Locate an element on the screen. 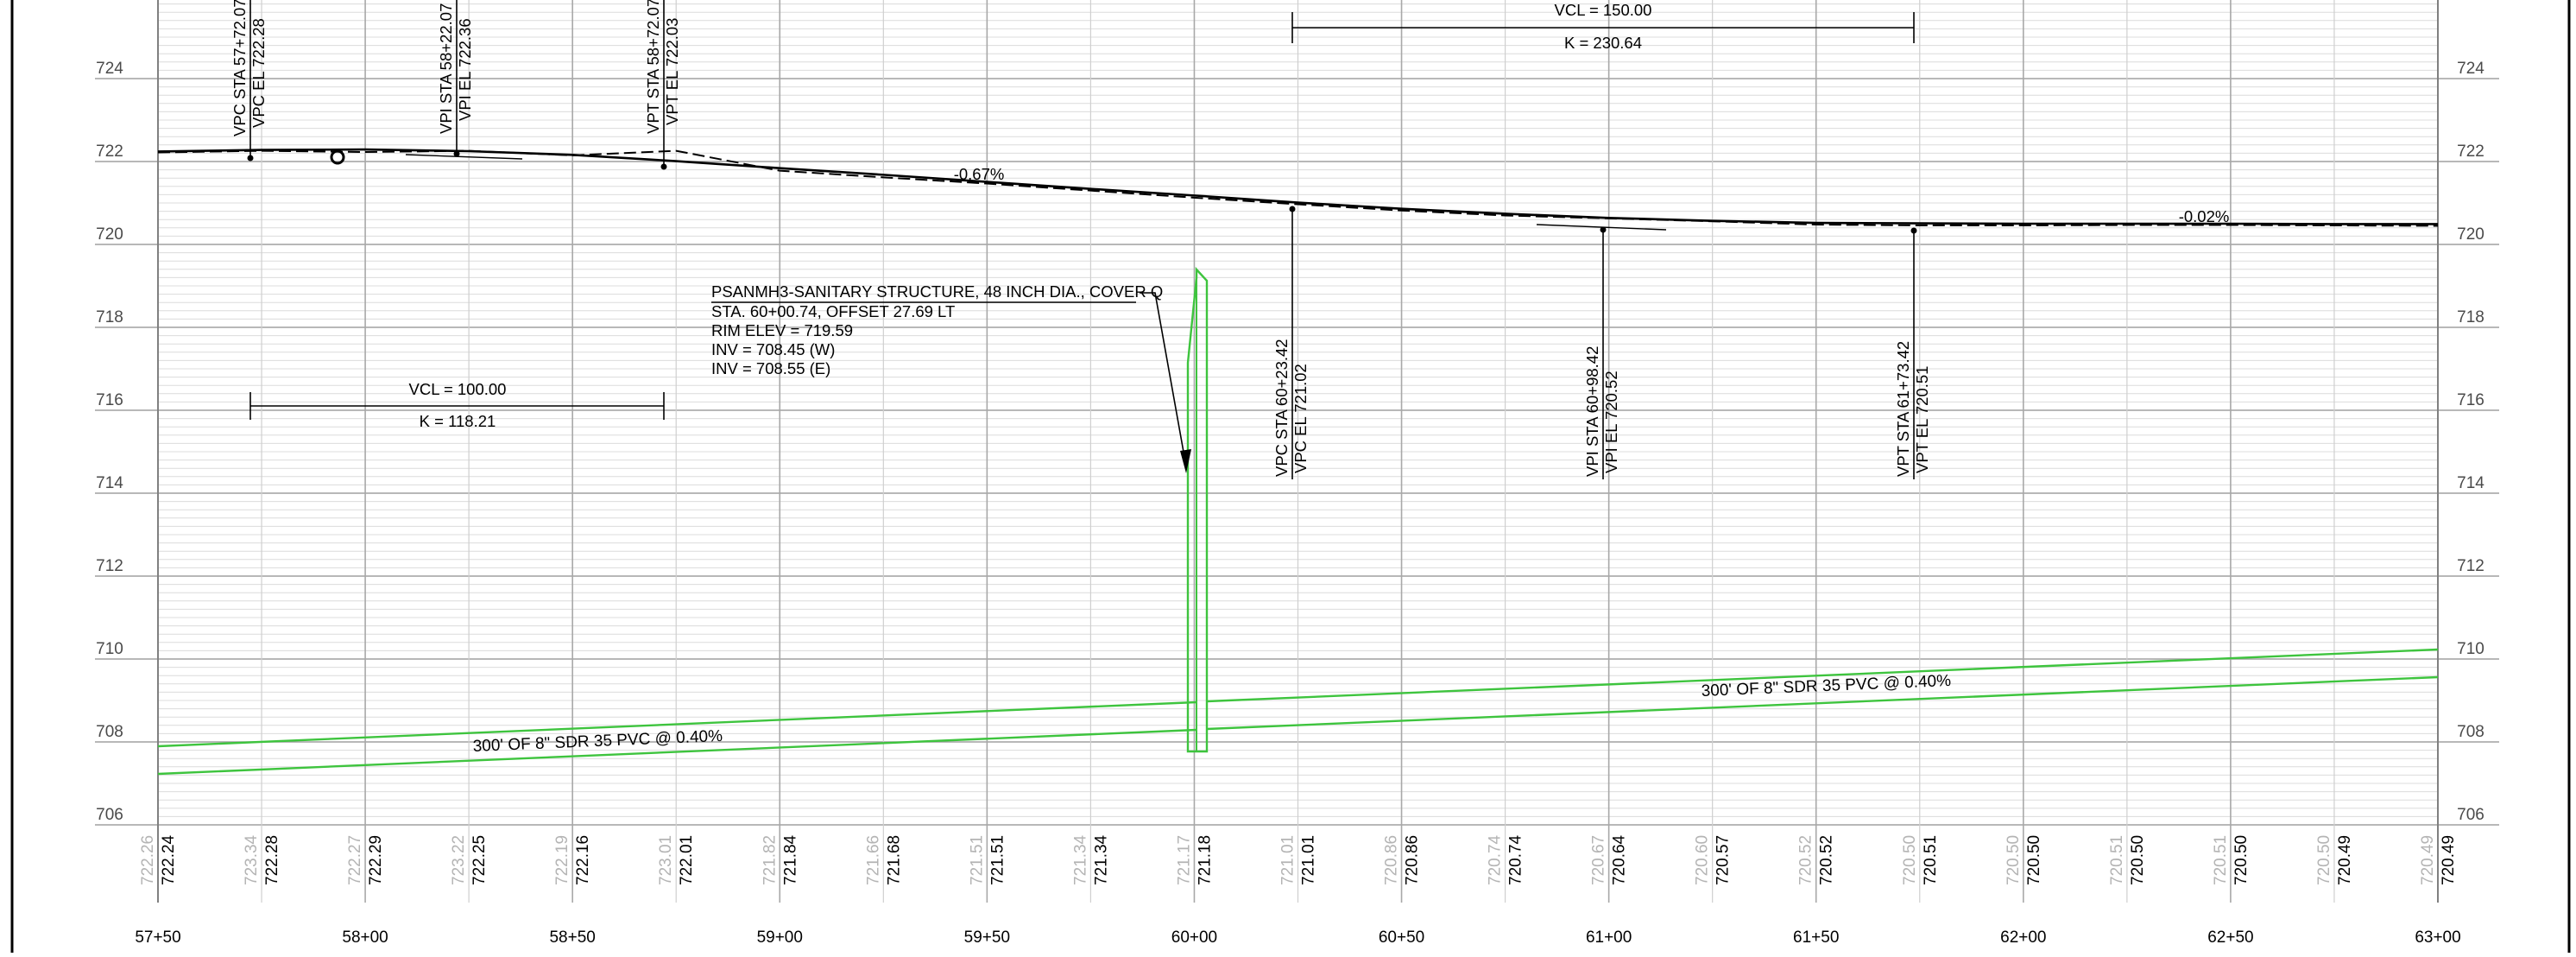 The image size is (2576, 957). vpi-1-point is located at coordinates (456, 153).